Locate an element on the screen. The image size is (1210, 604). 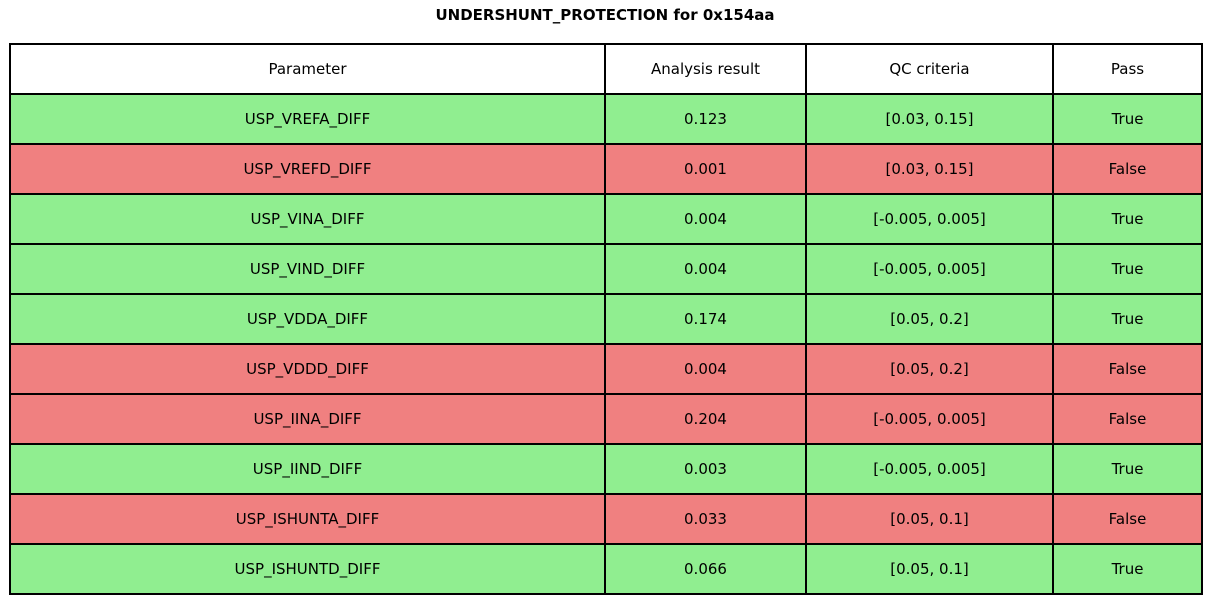
analysis-result-cell: 0.123 is located at coordinates (705, 119).